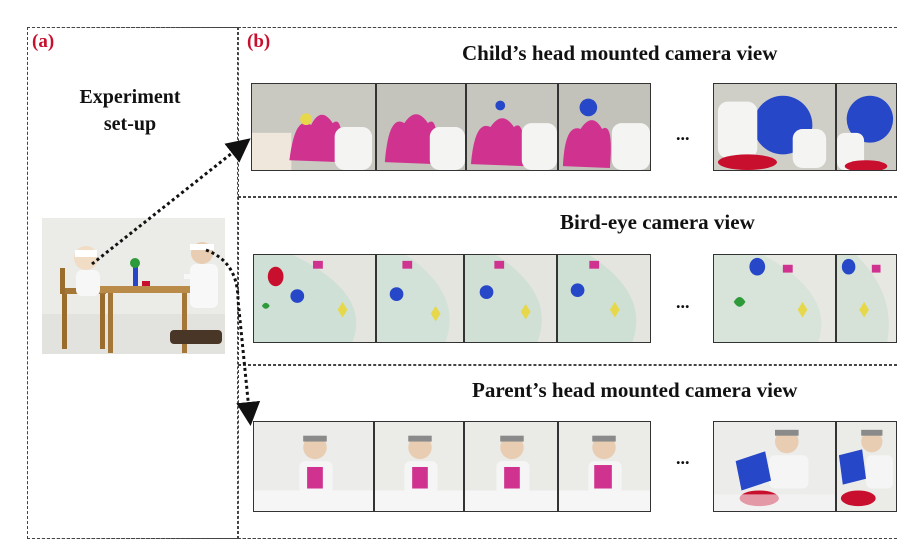  What do you see at coordinates (635, 390) in the screenshot?
I see `row-3-title: Parent’s head mounted camera view` at bounding box center [635, 390].